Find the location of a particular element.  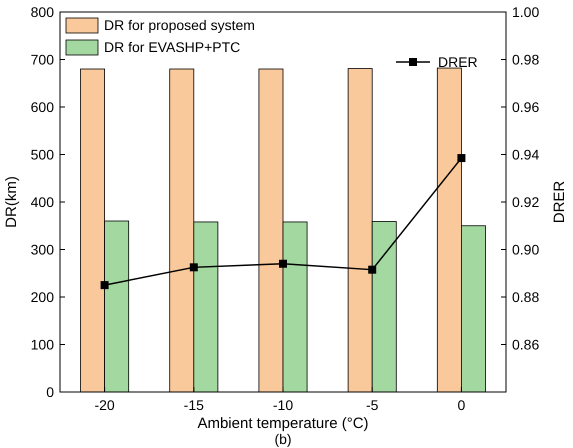

y2-tick-label: 0.94 is located at coordinates (526, 154).